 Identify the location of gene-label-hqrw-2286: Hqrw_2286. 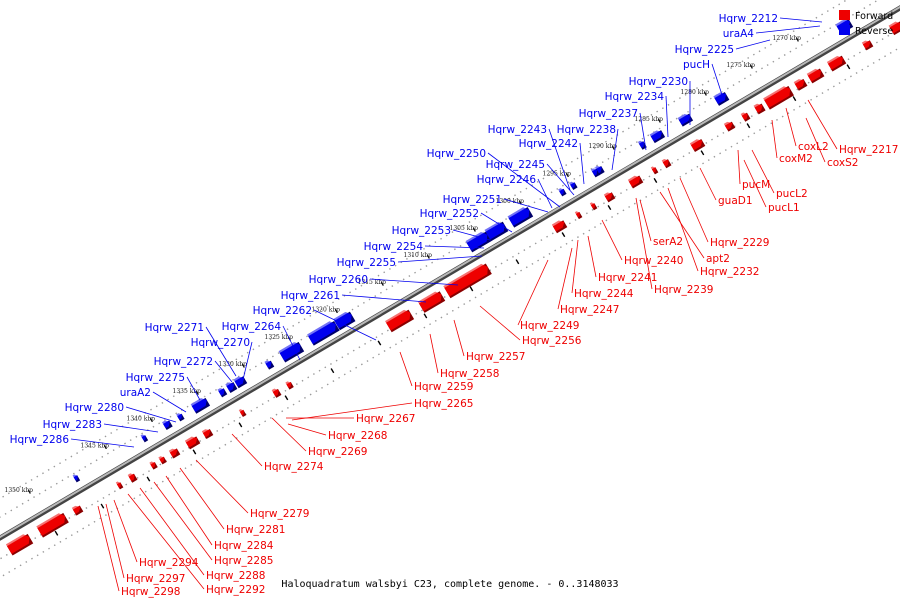
(40, 440).